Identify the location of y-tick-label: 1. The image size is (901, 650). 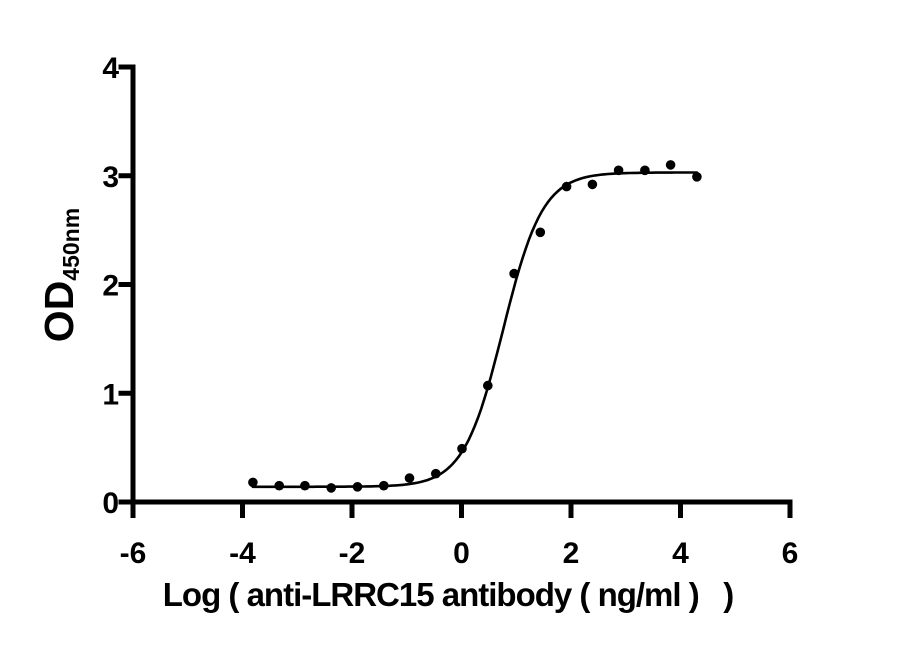
(110, 394).